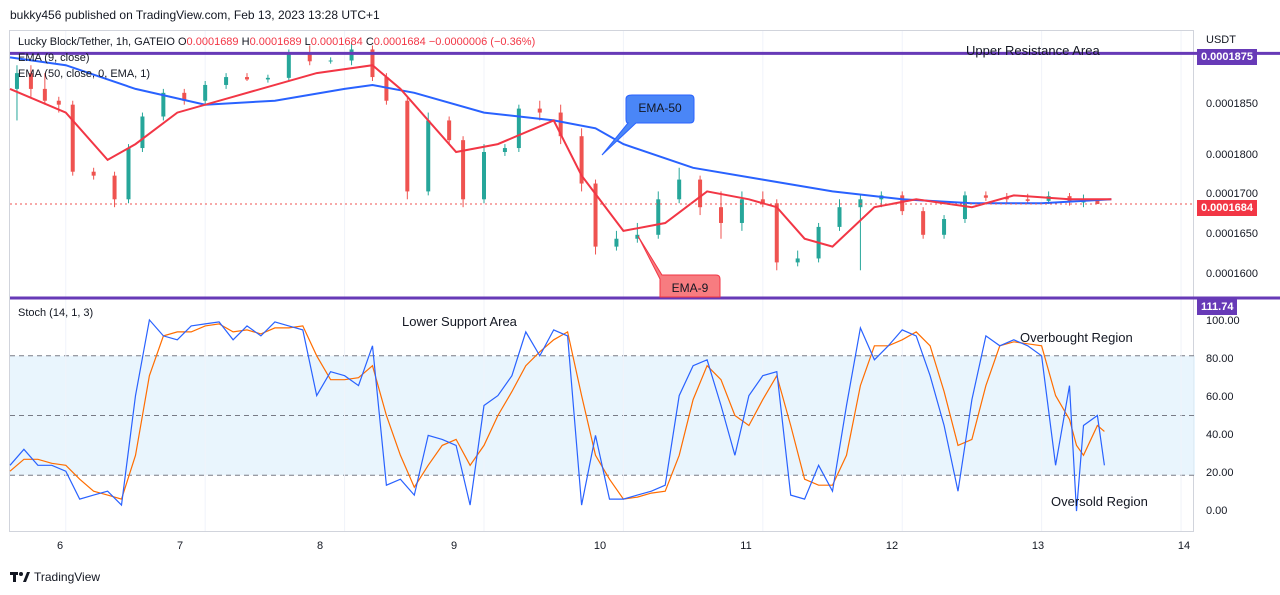 The height and width of the screenshot is (595, 1280). Describe the element at coordinates (600, 546) in the screenshot. I see `time-tick: 10` at that location.